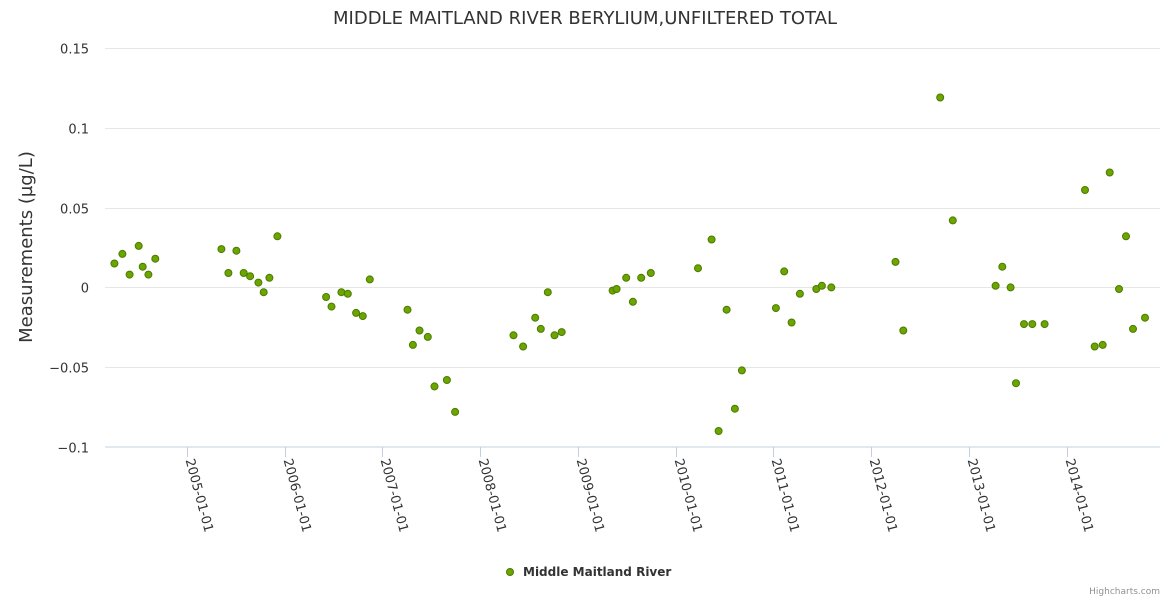 The image size is (1170, 600). Describe the element at coordinates (78, 130) in the screenshot. I see `y-tick-label: 0.1` at that location.